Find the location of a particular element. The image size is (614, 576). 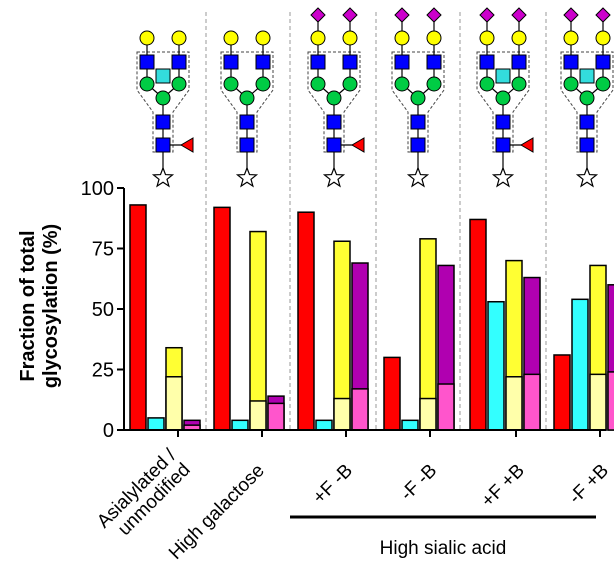

y-tick-label: 0 is located at coordinates (108, 431).